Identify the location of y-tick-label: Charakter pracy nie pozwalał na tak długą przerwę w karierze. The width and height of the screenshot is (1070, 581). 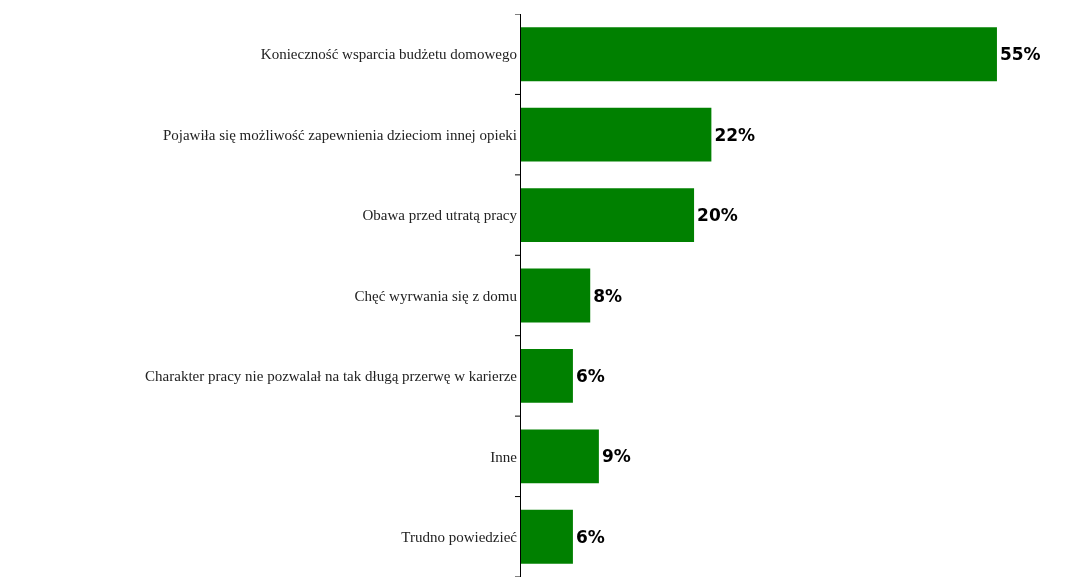
(331, 376).